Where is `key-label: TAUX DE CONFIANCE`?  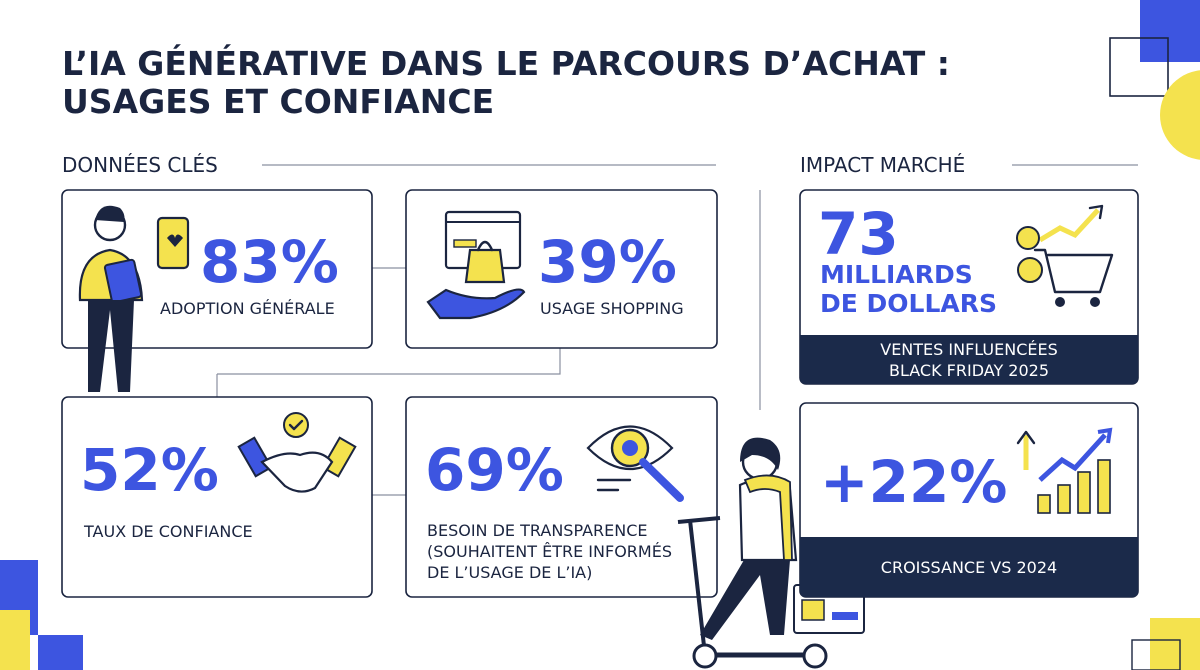
key-label: TAUX DE CONFIANCE is located at coordinates (168, 531).